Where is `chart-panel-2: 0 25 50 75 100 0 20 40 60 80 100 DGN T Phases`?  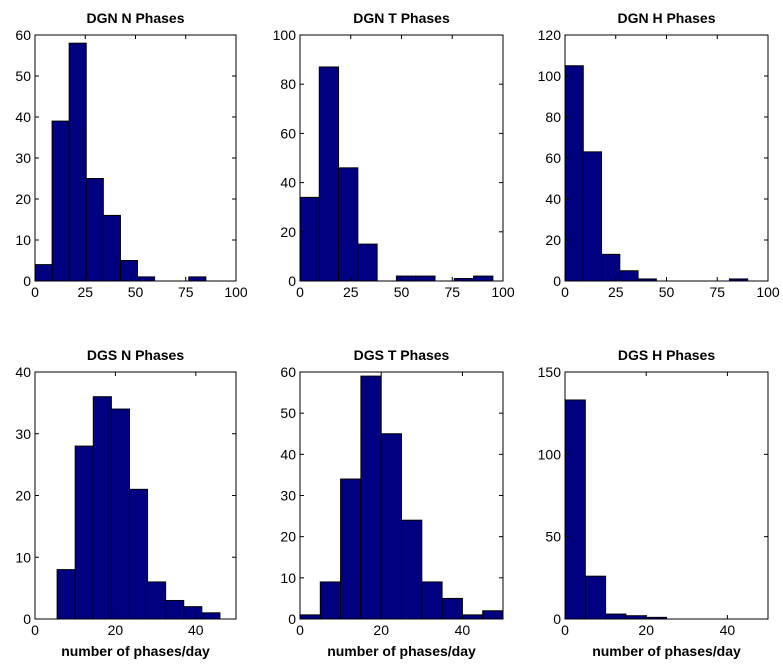
chart-panel-2: 0 25 50 75 100 0 20 40 60 80 100 DGN T Phases is located at coordinates (394, 155).